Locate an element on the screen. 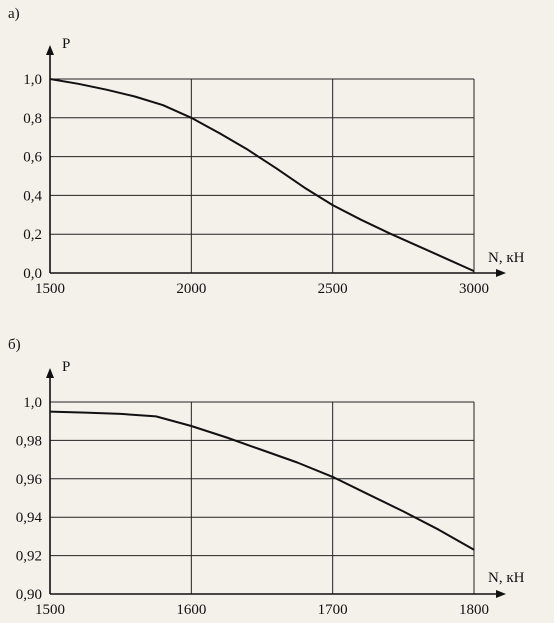 This screenshot has height=623, width=554. y-tick-label: 0,6 is located at coordinates (32, 158).